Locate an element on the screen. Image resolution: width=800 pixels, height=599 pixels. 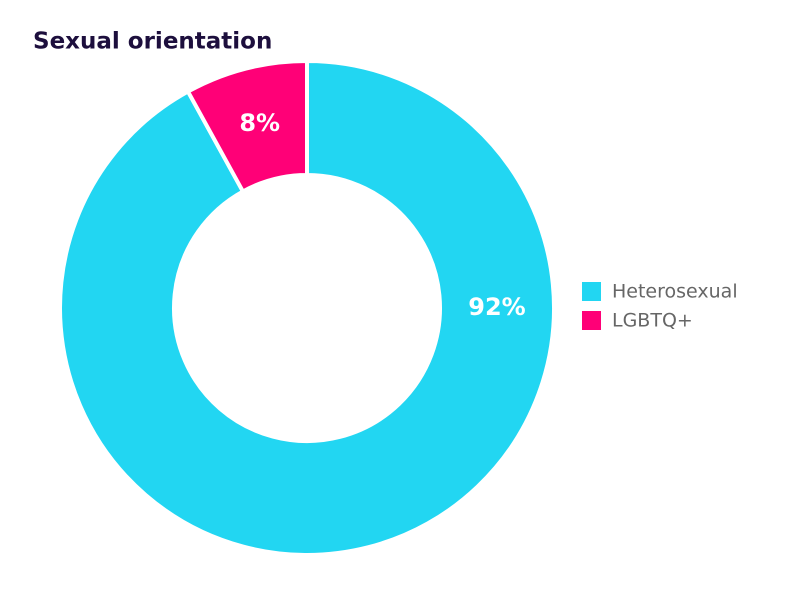
slice is located at coordinates (247, 126).